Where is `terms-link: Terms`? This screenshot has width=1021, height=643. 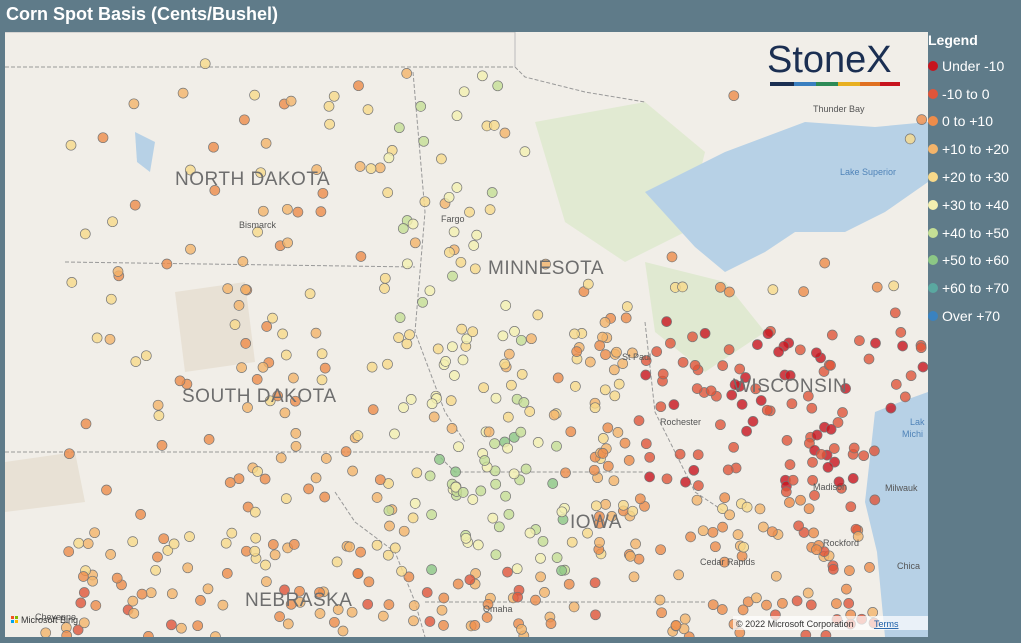
terms-link: Terms is located at coordinates (886, 624).